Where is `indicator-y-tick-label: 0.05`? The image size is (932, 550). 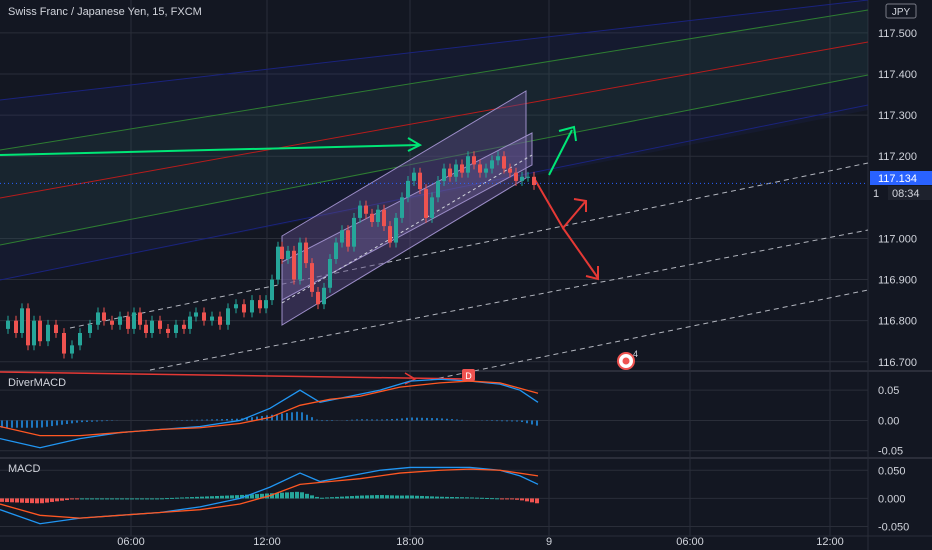
indicator-y-tick-label: 0.05 is located at coordinates (888, 391).